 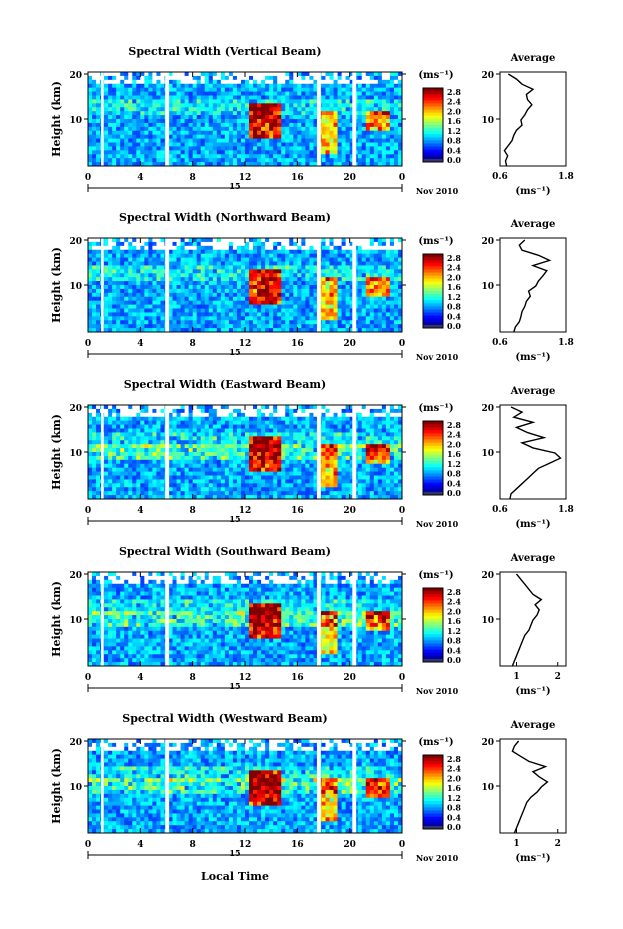 I want to click on colorbar-segment, so click(x=433, y=114).